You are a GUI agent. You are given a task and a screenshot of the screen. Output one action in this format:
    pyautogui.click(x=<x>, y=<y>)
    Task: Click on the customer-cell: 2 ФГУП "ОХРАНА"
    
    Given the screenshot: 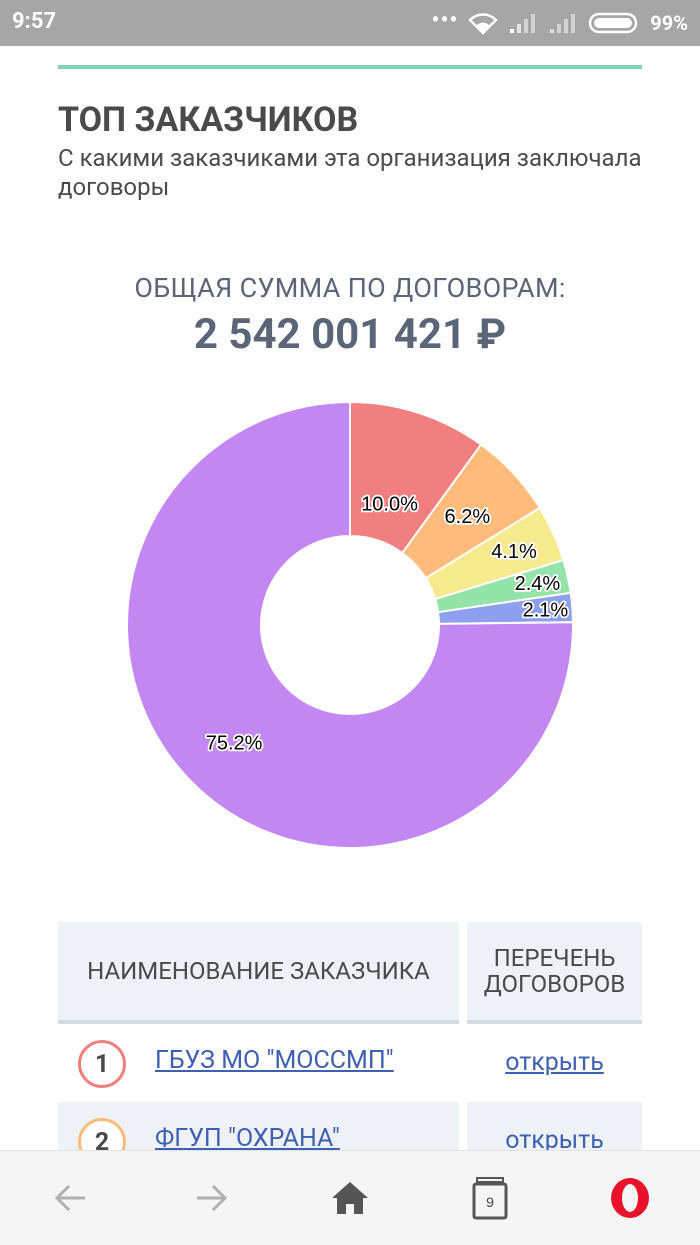 What is the action you would take?
    pyautogui.click(x=258, y=1126)
    